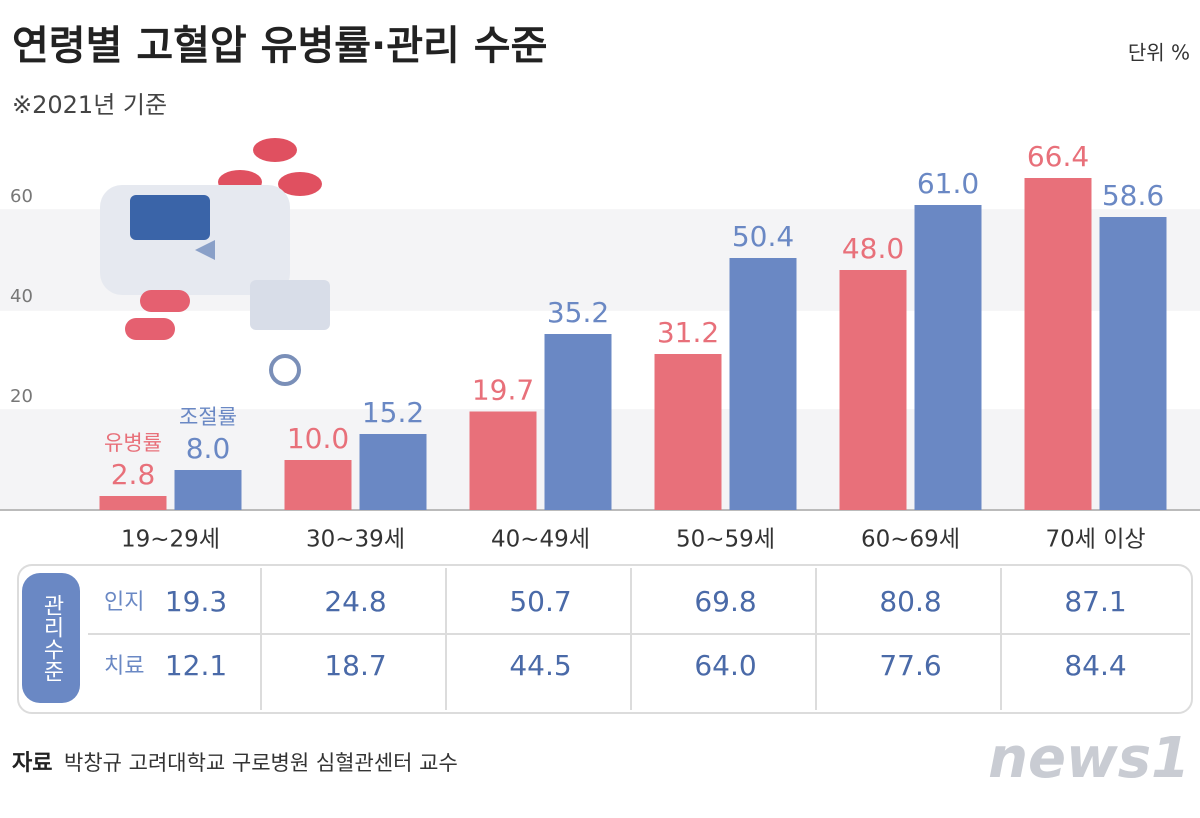  Describe the element at coordinates (540, 540) in the screenshot. I see `x-tick-label: 40~49세` at that location.